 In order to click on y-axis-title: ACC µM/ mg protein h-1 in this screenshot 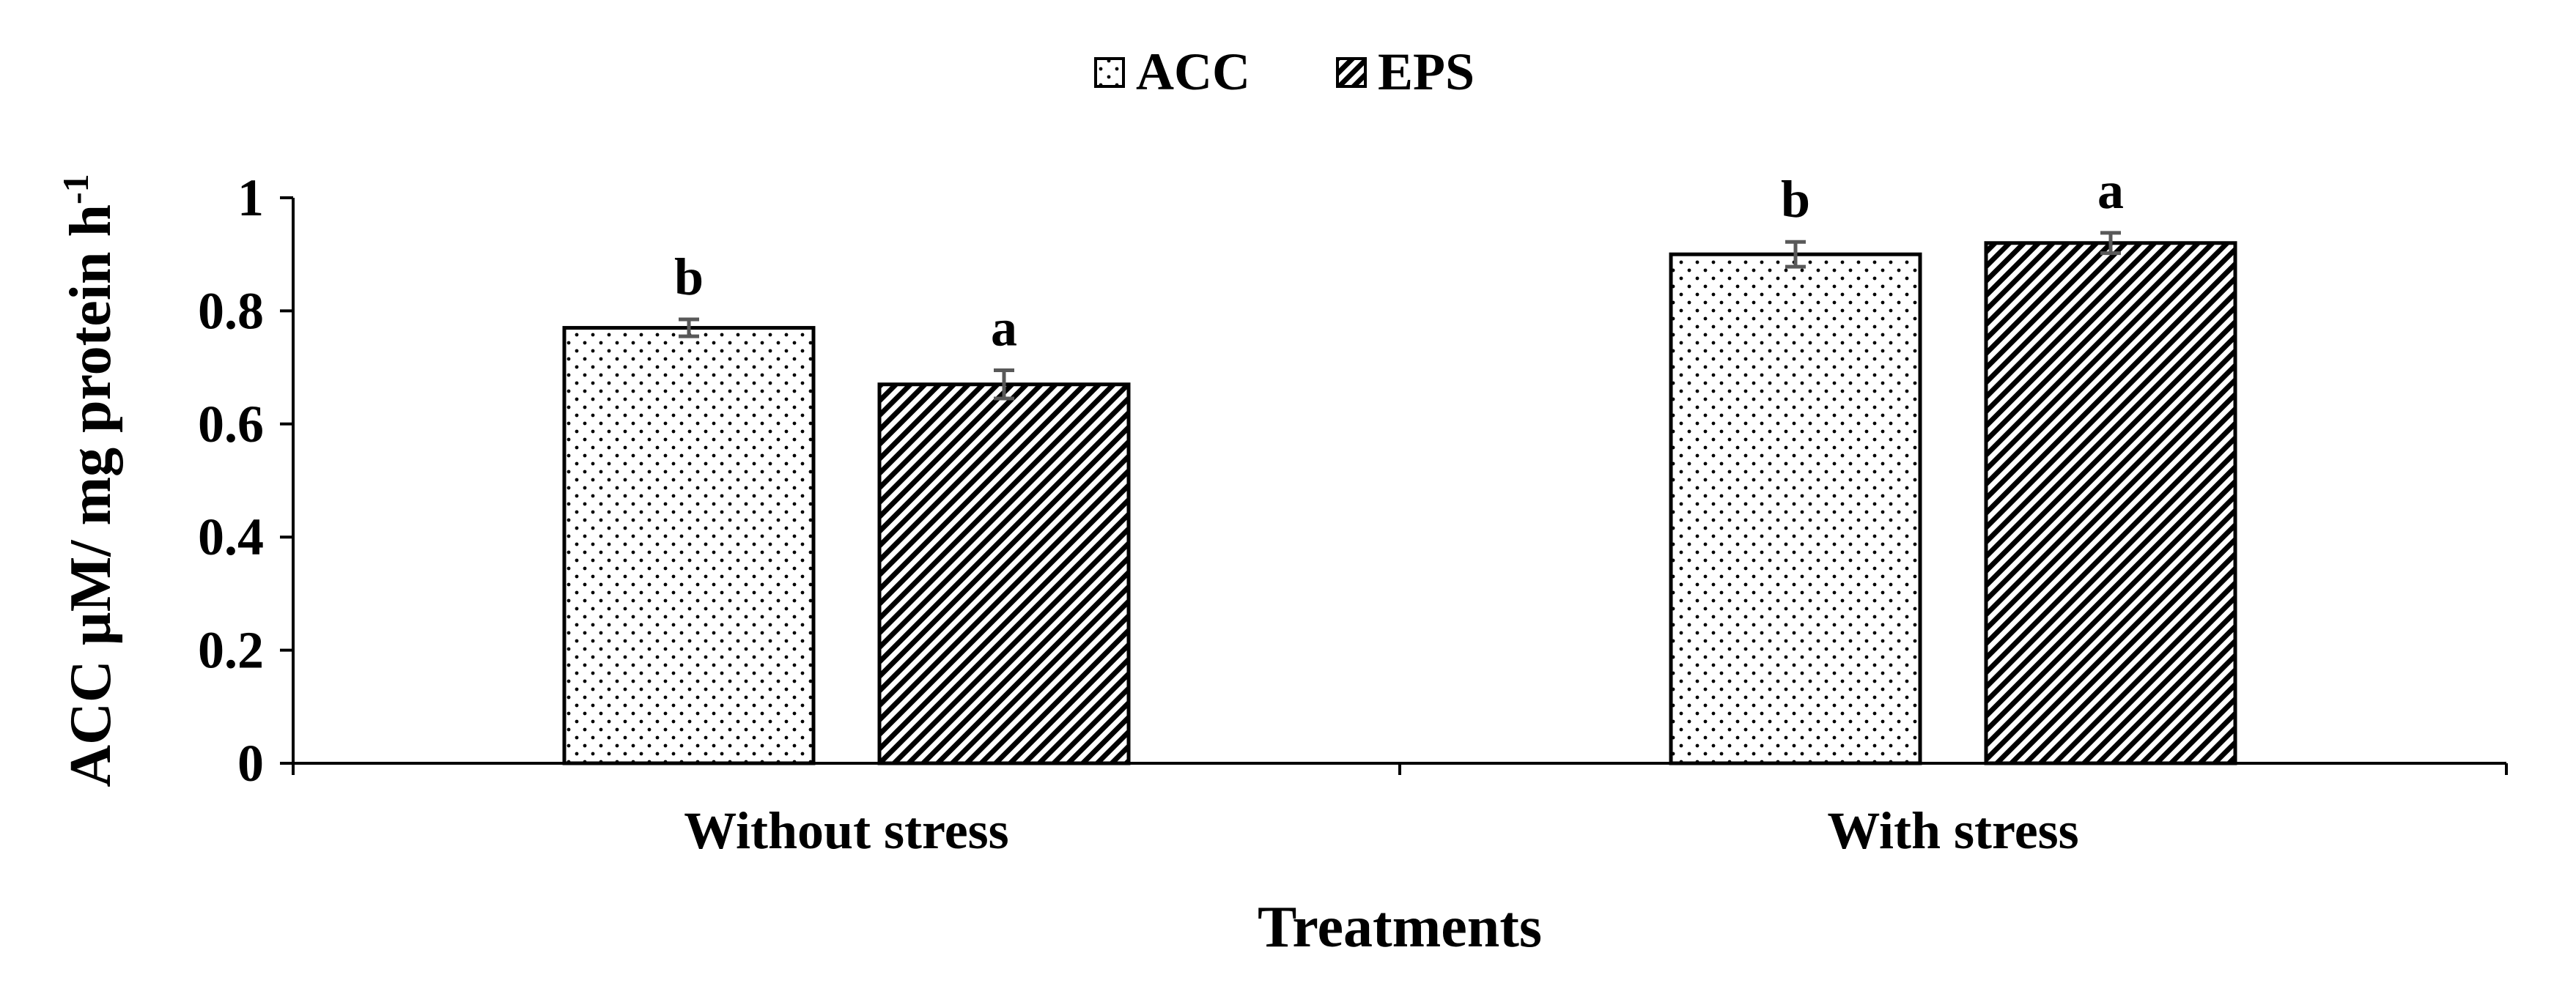, I will do `click(89, 480)`.